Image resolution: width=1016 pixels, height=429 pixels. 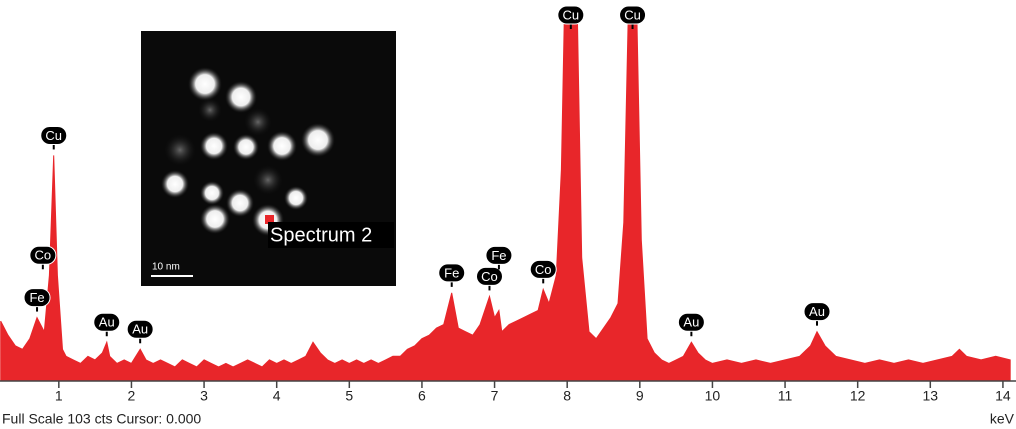 I want to click on x-tick-label: 9, so click(x=640, y=396).